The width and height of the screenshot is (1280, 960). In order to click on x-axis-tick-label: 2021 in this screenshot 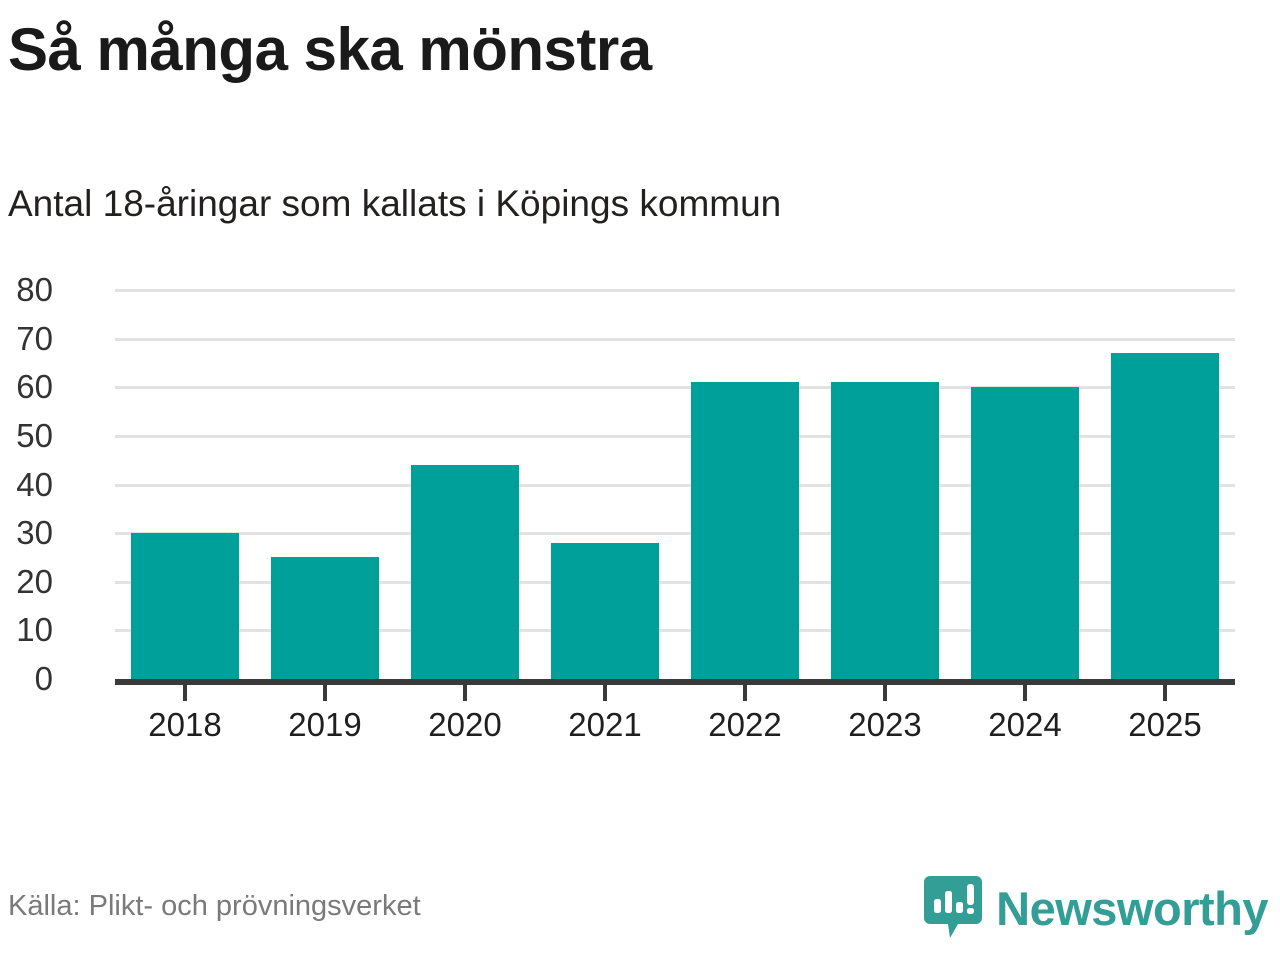, I will do `click(605, 724)`.